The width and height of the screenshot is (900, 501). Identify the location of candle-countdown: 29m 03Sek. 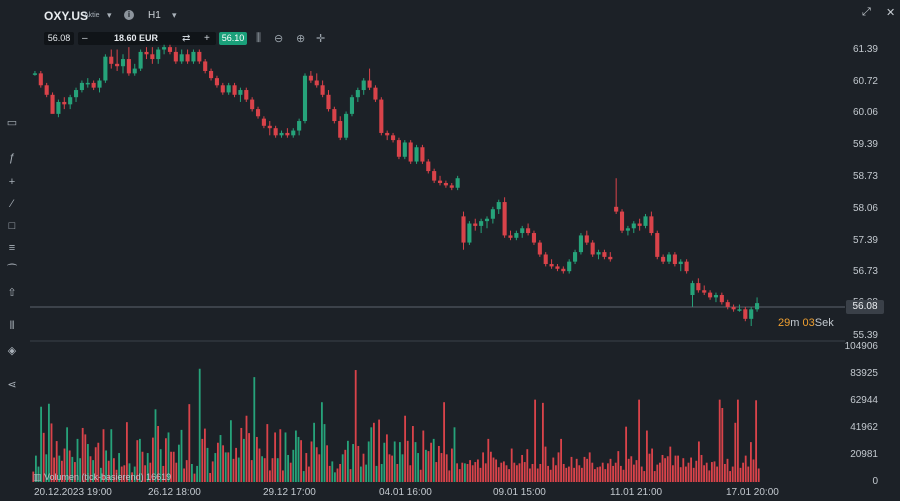
(806, 323).